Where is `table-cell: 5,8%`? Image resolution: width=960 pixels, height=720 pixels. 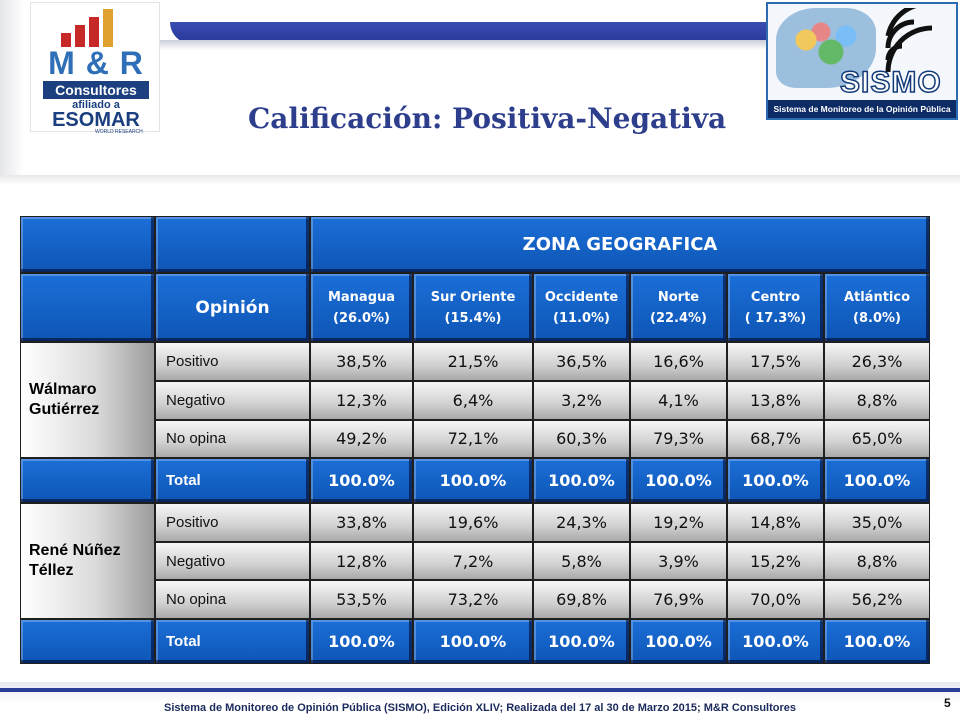 table-cell: 5,8% is located at coordinates (581, 561).